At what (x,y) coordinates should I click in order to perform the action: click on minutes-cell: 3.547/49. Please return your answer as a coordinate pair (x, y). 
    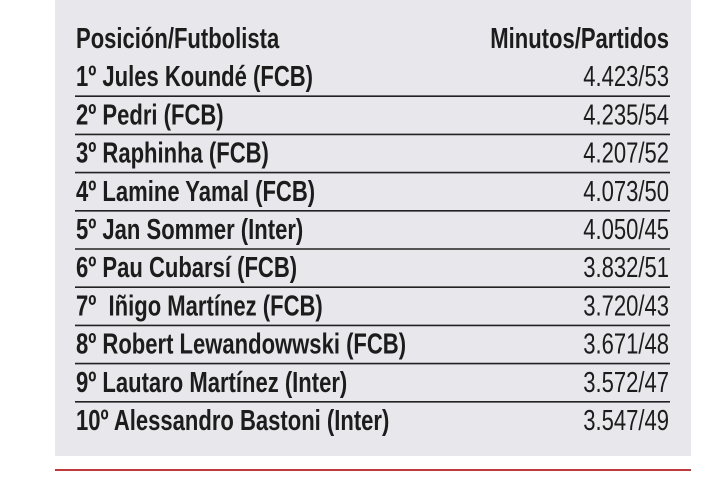
    Looking at the image, I should click on (626, 421).